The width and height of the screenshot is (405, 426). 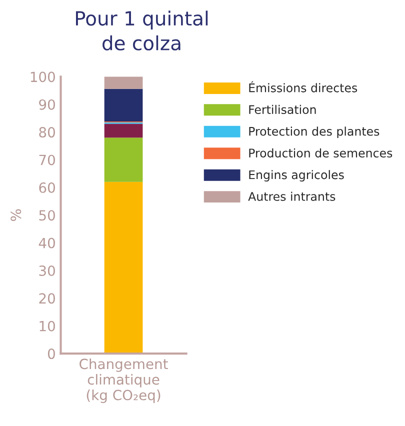 What do you see at coordinates (292, 196) in the screenshot?
I see `legend-label: Autres intrants` at bounding box center [292, 196].